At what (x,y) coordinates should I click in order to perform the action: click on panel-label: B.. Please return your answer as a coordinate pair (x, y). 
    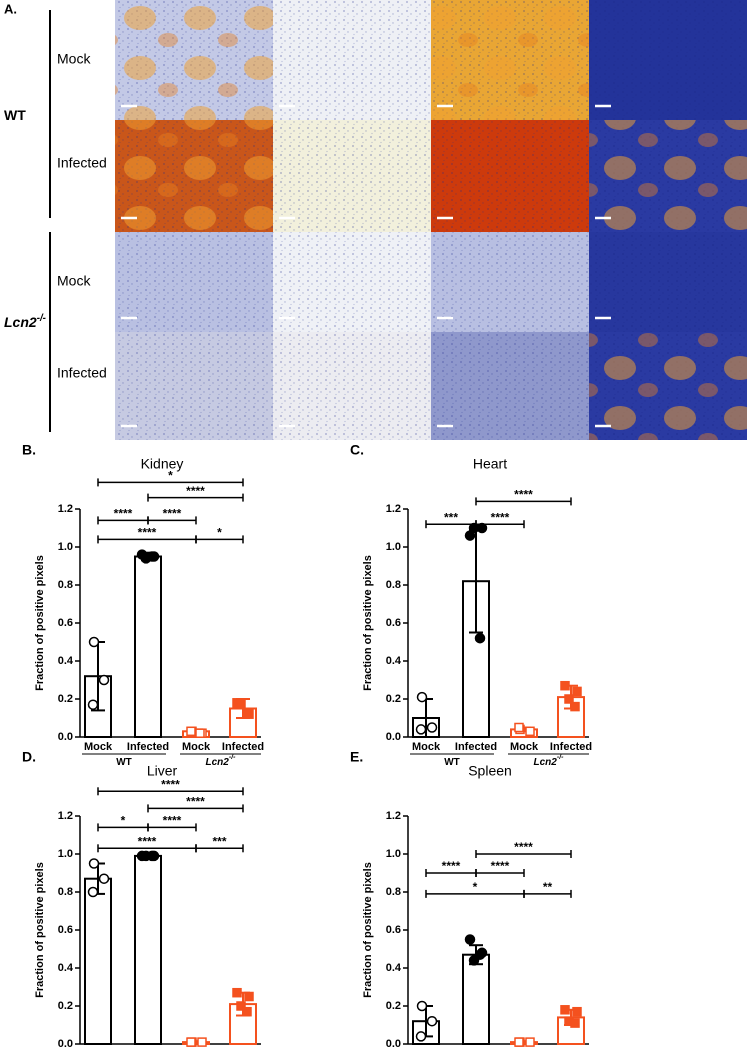
    Looking at the image, I should click on (29, 450).